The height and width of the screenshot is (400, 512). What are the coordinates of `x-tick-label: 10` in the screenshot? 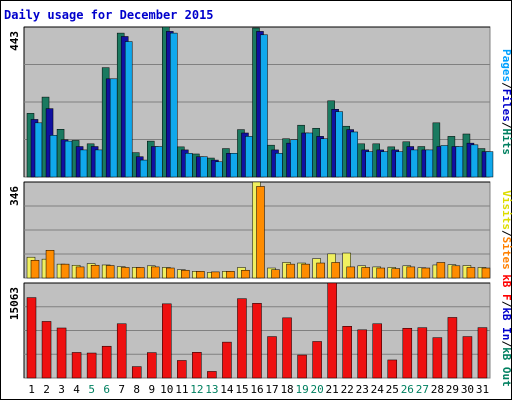 It's located at (166, 389).